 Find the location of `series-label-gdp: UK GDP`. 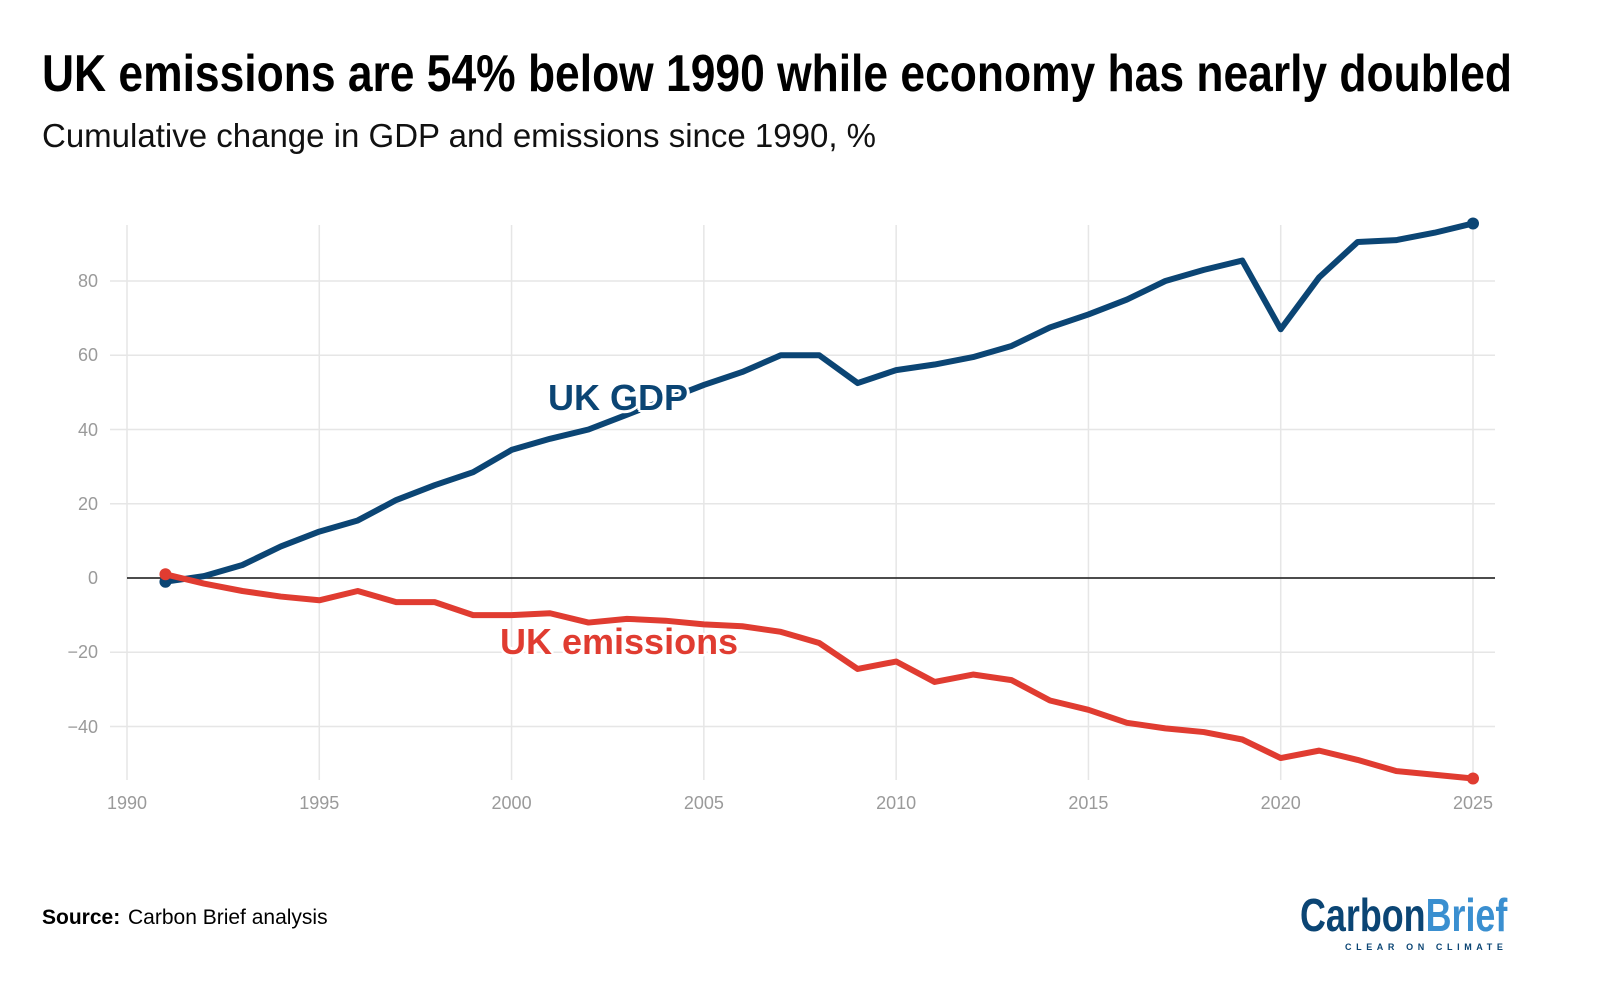

series-label-gdp: UK GDP is located at coordinates (618, 397).